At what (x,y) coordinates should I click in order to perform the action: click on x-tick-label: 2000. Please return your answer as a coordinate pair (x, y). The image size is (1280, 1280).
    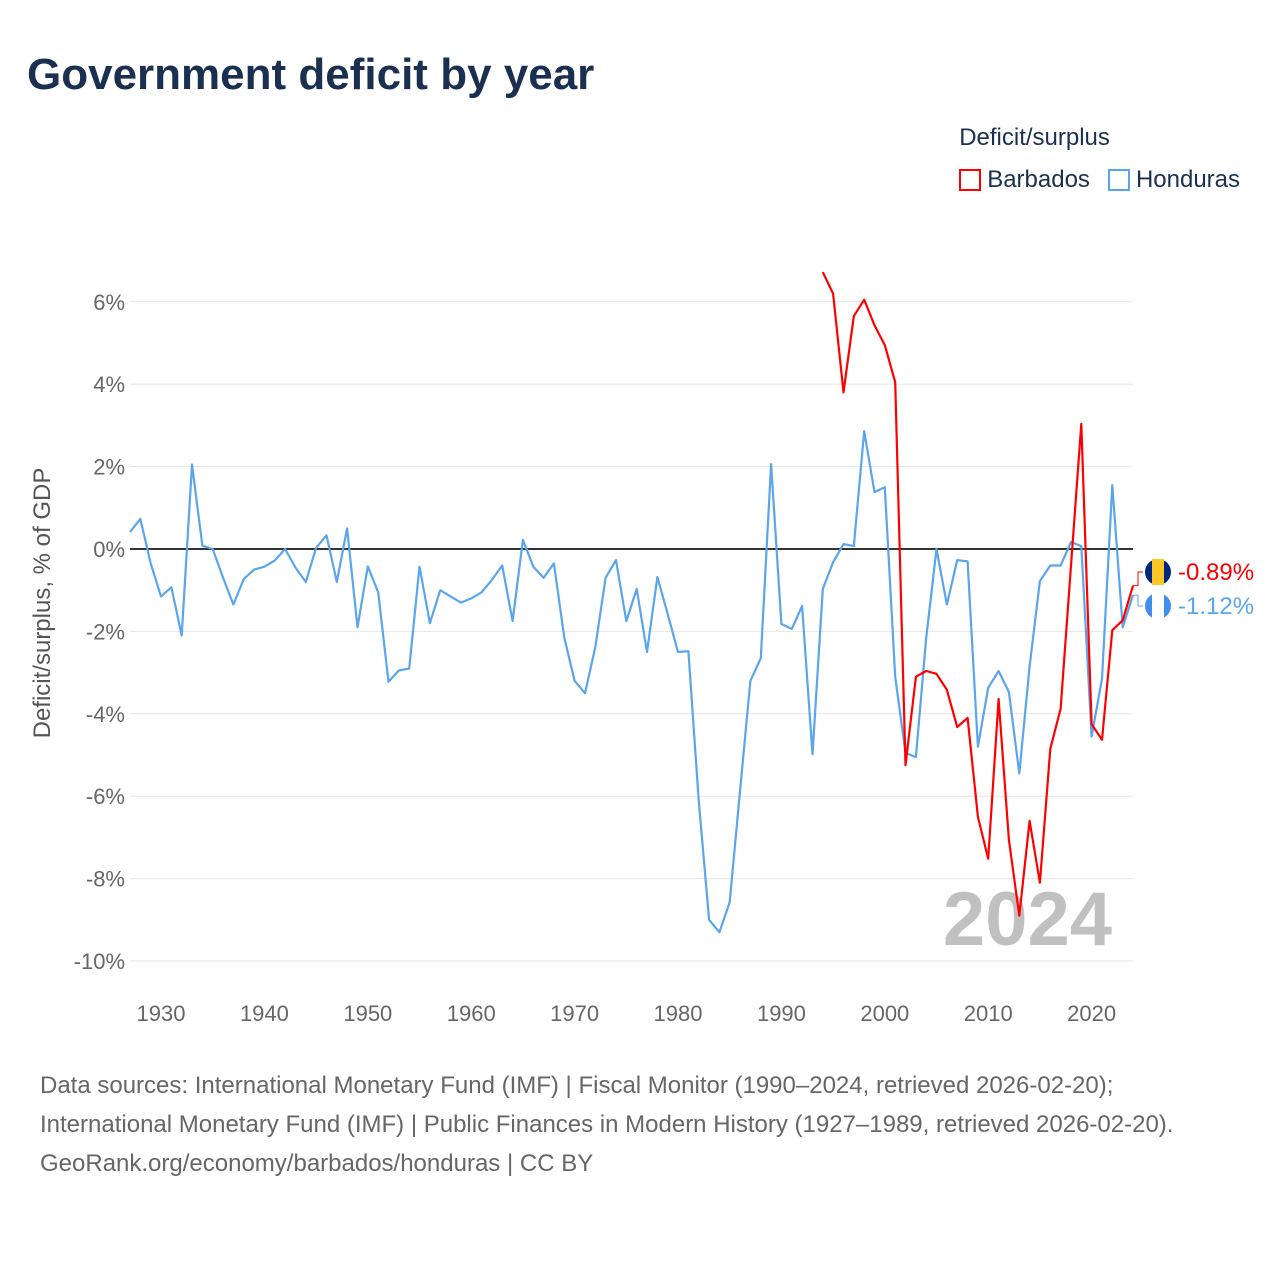
    Looking at the image, I should click on (884, 1013).